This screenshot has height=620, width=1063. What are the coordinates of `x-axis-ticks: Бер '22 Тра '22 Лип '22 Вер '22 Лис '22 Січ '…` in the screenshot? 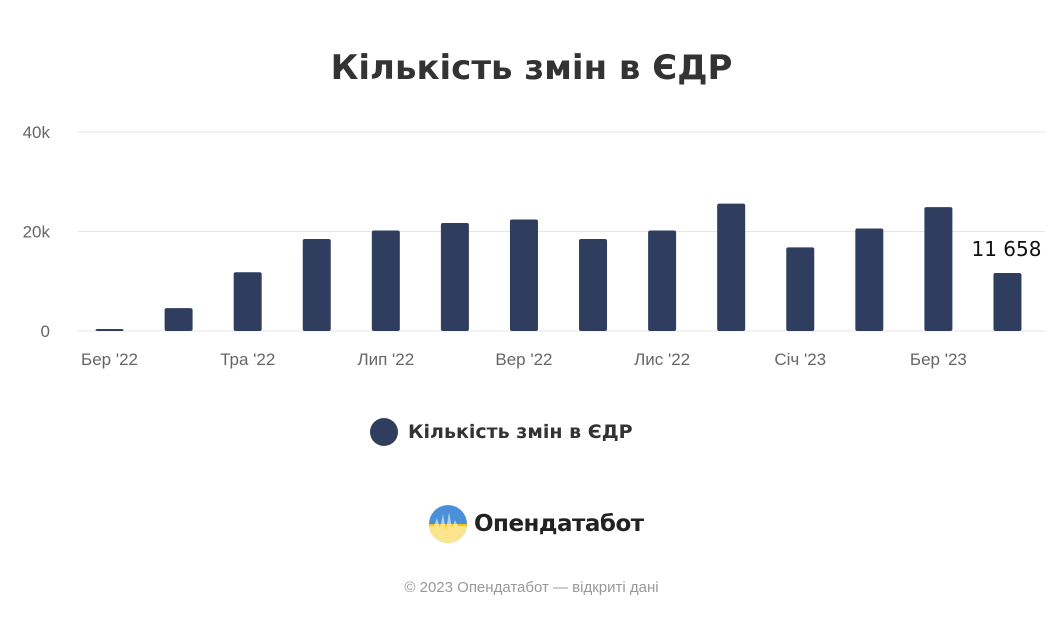 It's located at (524, 359).